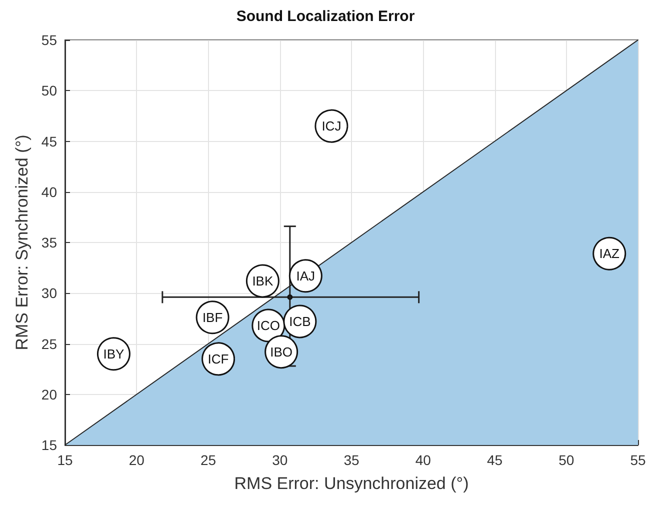  Describe the element at coordinates (332, 126) in the screenshot. I see `series-label: ICJ` at that location.